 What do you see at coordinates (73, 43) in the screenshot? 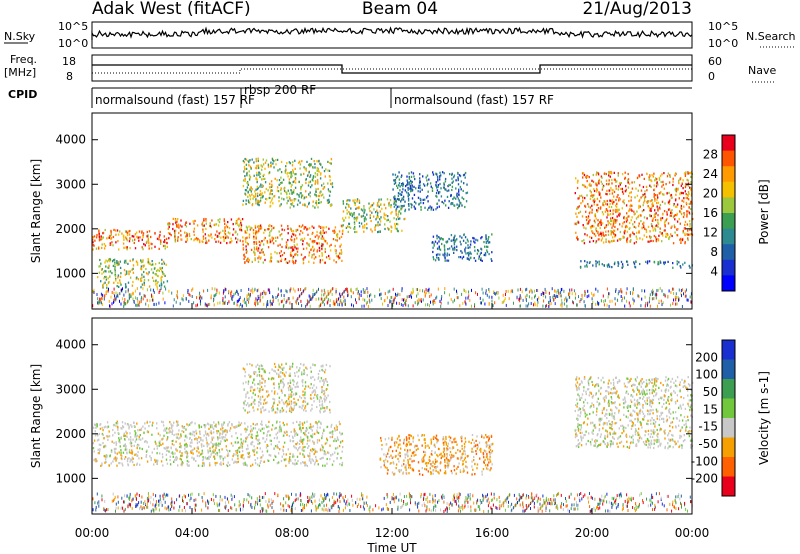
I see `nsky-tick-bottom: 10^0` at bounding box center [73, 43].